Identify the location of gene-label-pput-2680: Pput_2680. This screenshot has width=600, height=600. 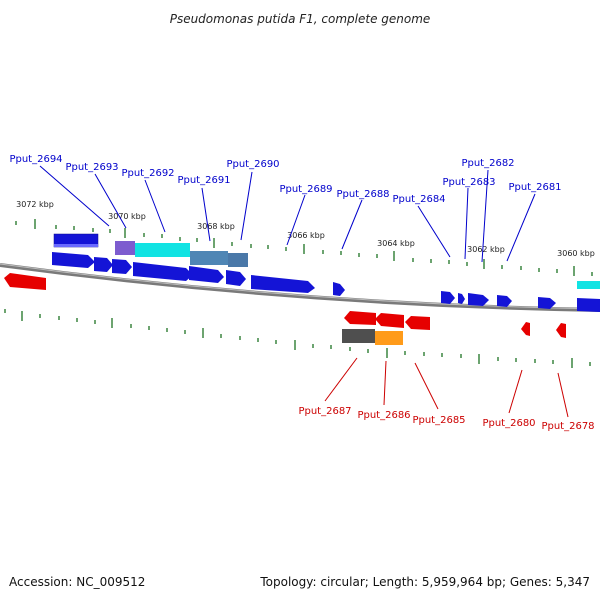
(508, 423).